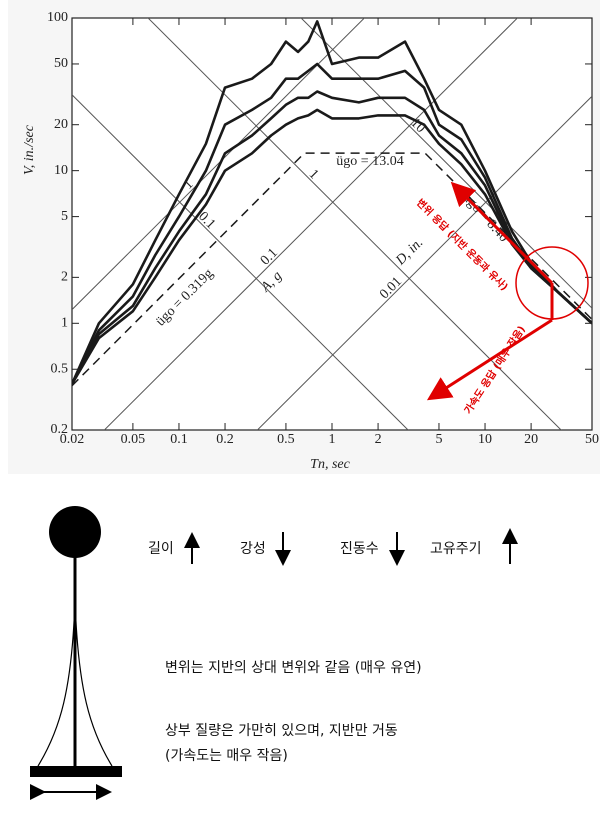 The height and width of the screenshot is (826, 611). Describe the element at coordinates (133, 439) in the screenshot. I see `x-tick-label: 0.05` at that location.